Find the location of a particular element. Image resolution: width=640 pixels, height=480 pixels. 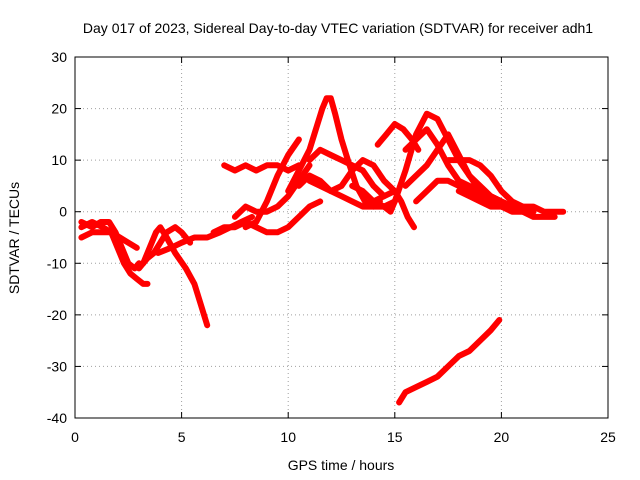

y-tick-label: -40 is located at coordinates (57, 418).